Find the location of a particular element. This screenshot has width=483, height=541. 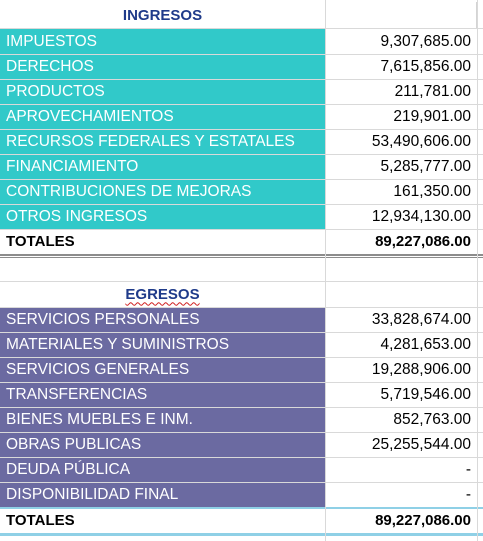

egresos-row: DEUDA PÚBLICA - is located at coordinates (241, 469).